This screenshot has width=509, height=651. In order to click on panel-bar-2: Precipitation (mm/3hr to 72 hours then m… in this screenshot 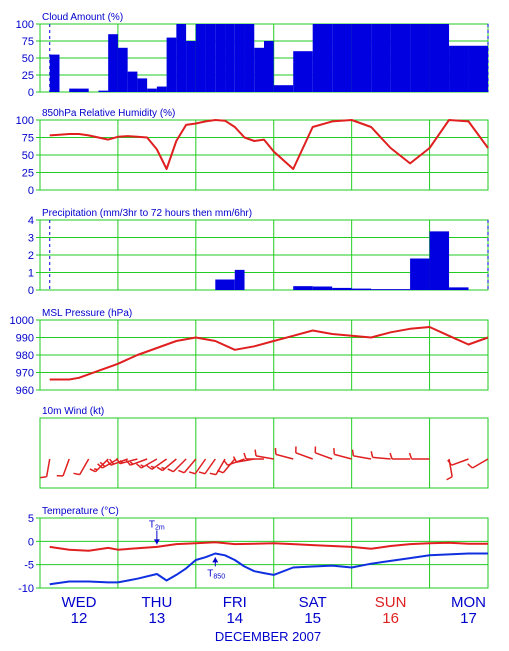, I will do `click(258, 252)`.